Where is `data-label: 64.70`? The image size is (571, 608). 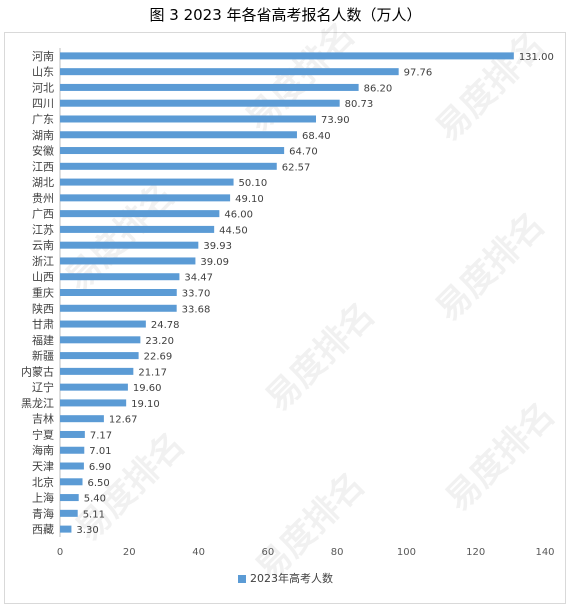 data-label: 64.70 is located at coordinates (303, 152).